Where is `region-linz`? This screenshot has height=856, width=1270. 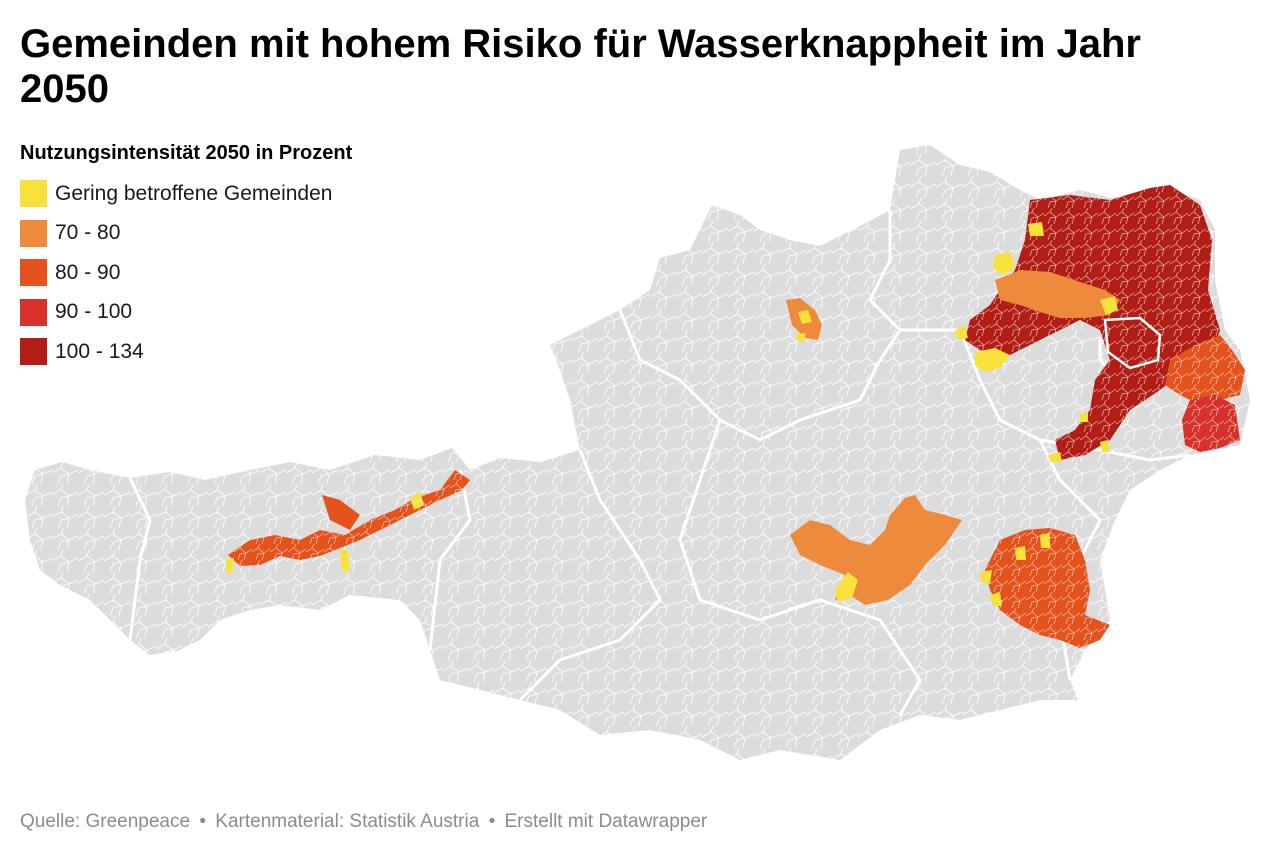 region-linz is located at coordinates (804, 320).